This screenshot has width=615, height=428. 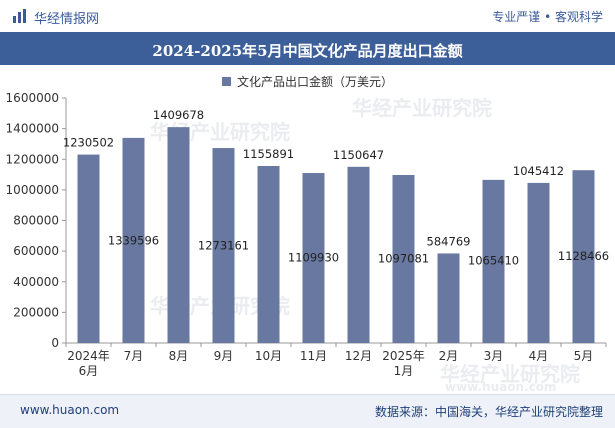 I want to click on y-tick-label: 1000000, so click(x=32, y=190).